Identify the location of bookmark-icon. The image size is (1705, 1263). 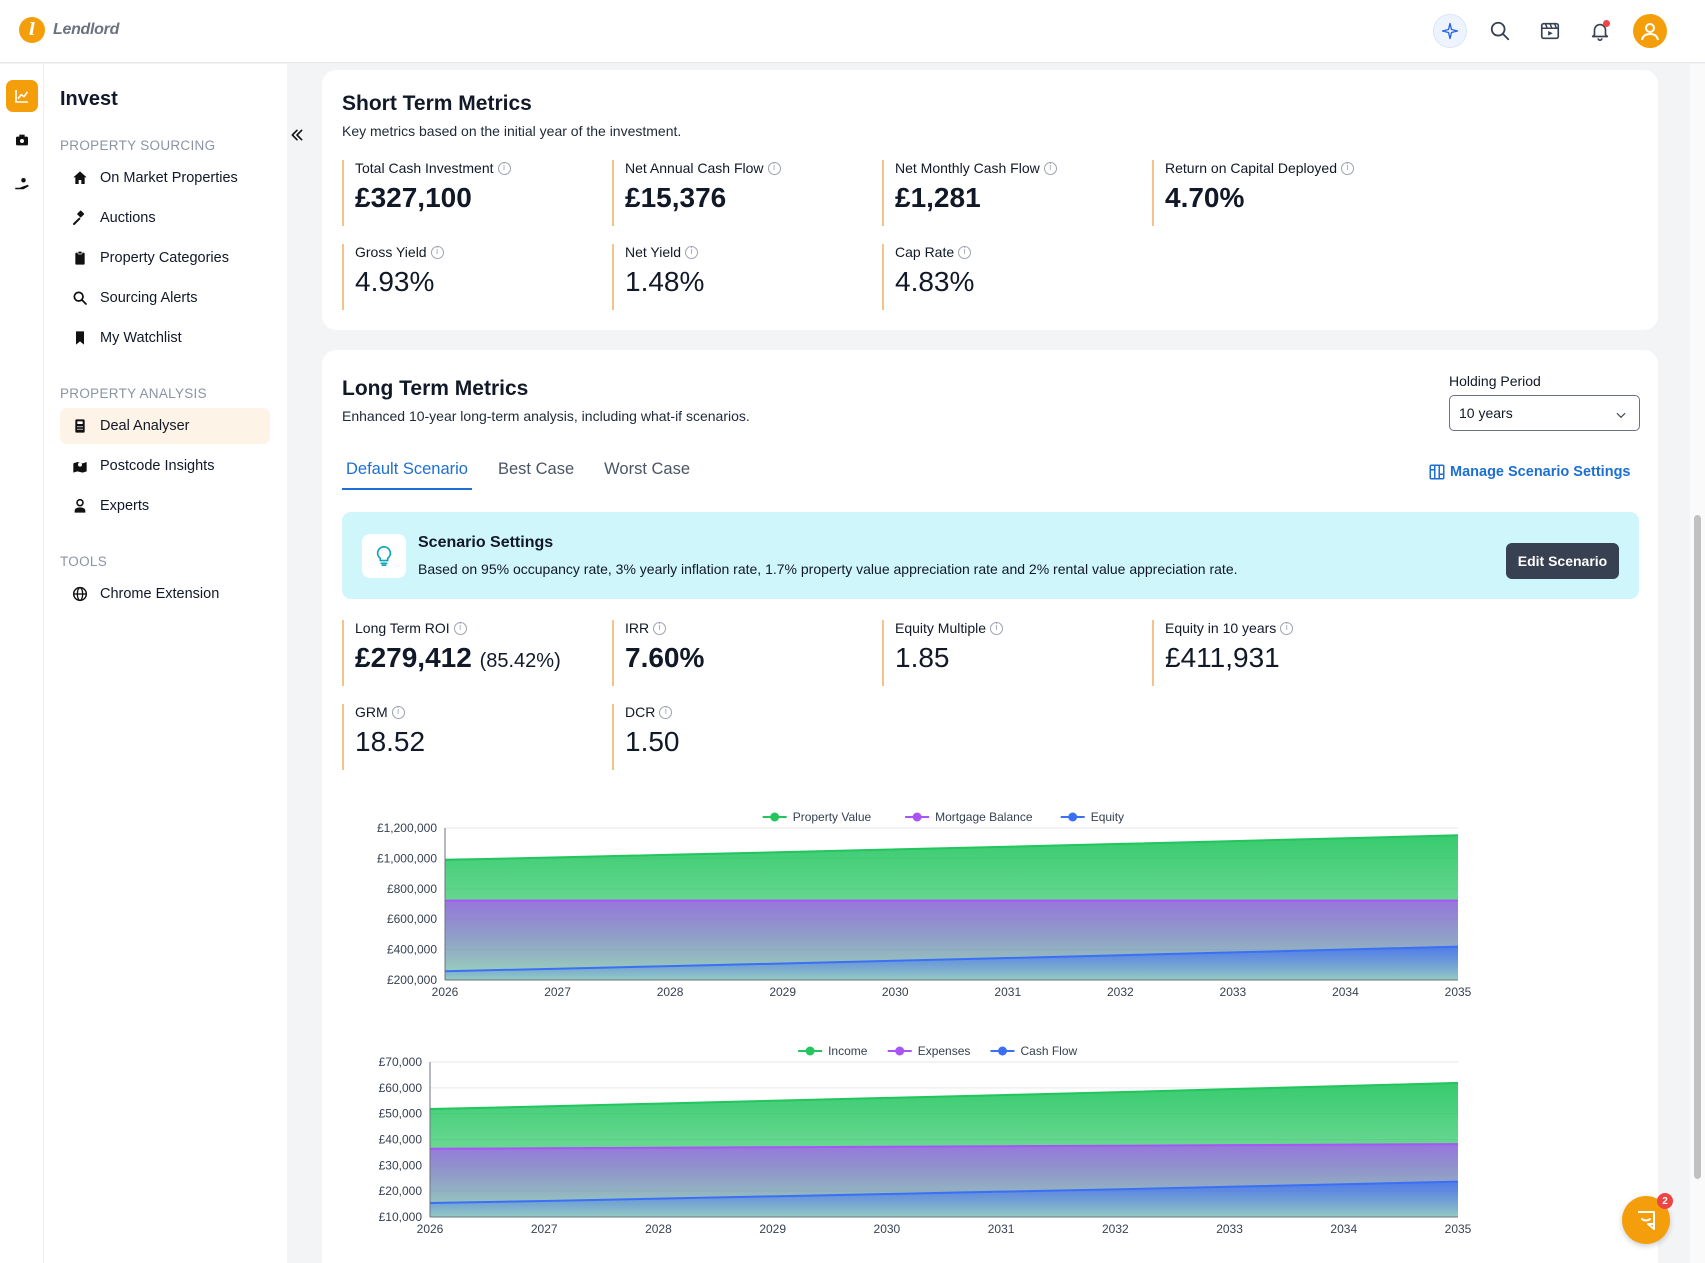
(80, 338).